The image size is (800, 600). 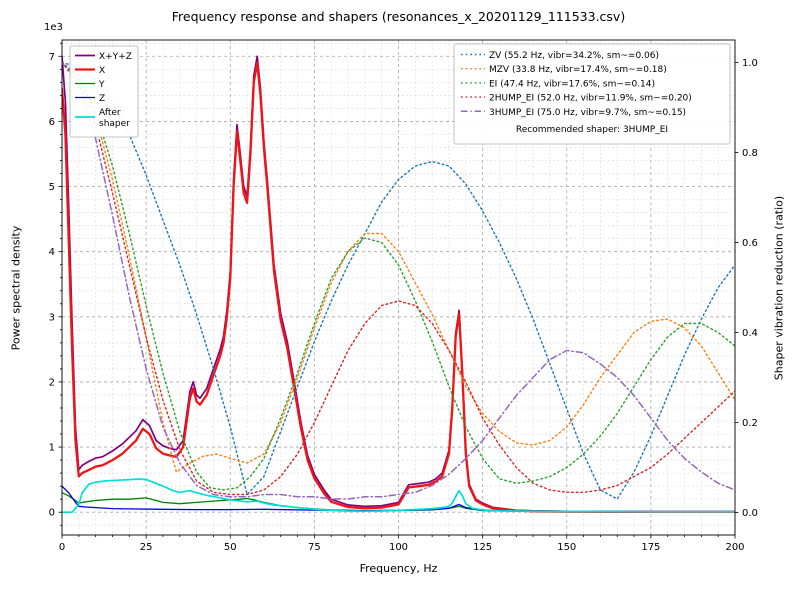 What do you see at coordinates (398, 568) in the screenshot?
I see `x-axis-label: Frequency, Hz` at bounding box center [398, 568].